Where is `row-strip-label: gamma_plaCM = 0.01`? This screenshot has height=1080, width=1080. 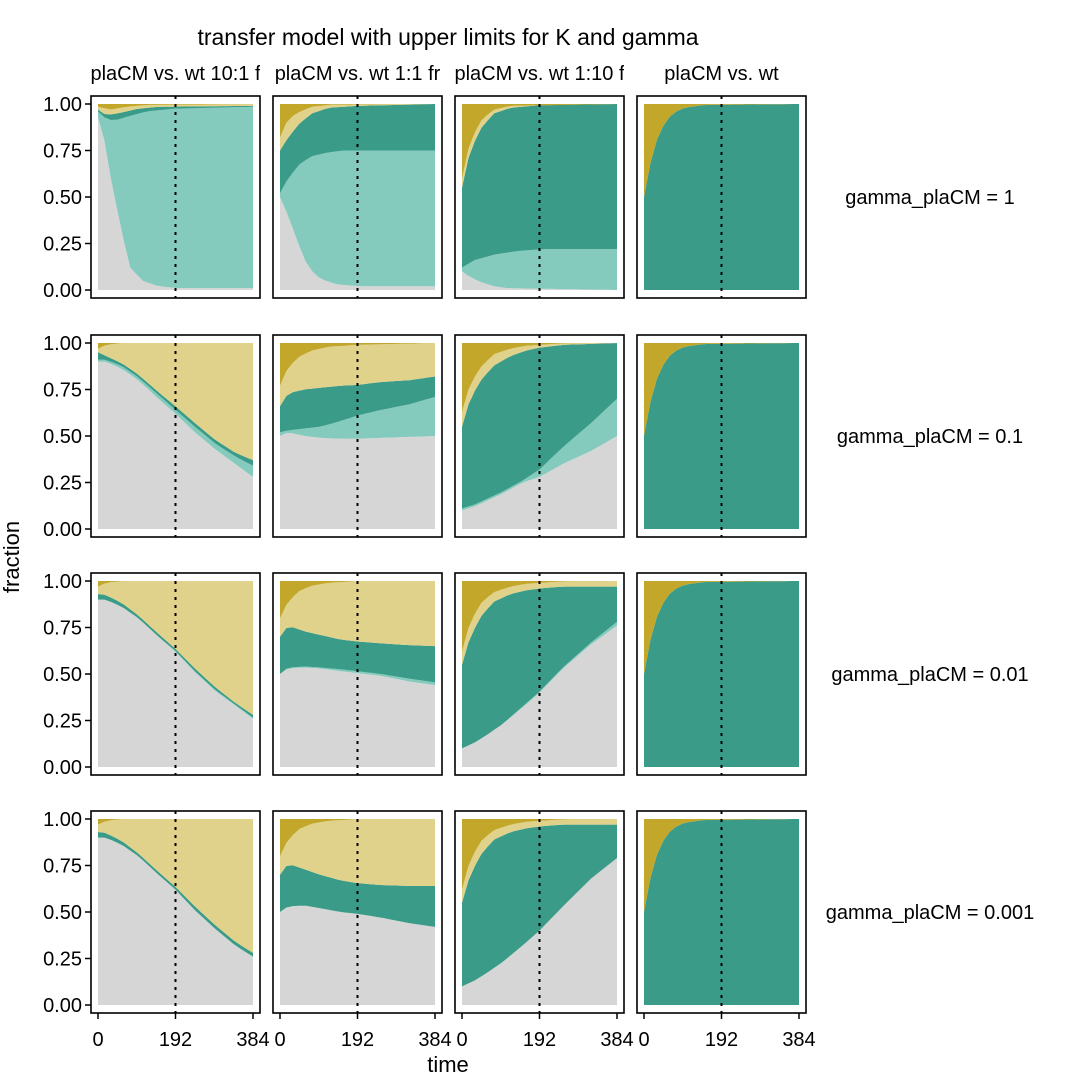
row-strip-label: gamma_plaCM = 0.01 is located at coordinates (929, 675).